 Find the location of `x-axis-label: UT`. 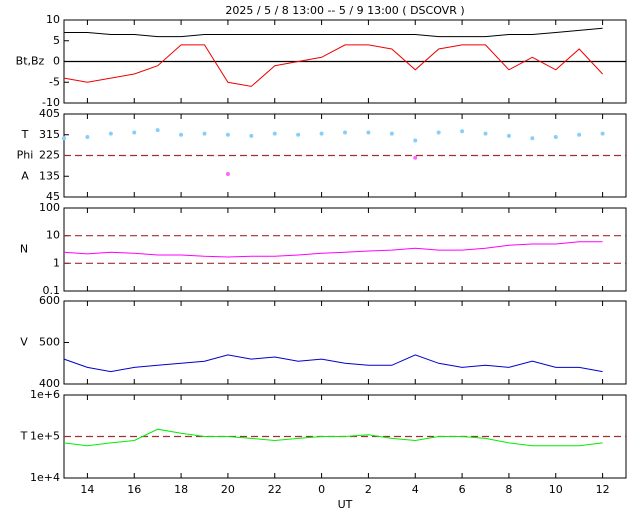

x-axis-label: UT is located at coordinates (345, 504).